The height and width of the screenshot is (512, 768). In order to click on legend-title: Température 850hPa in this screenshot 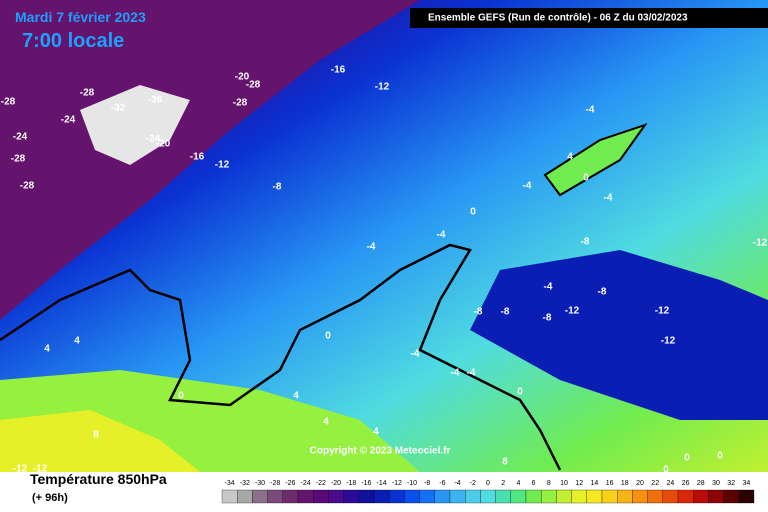, I will do `click(98, 479)`.